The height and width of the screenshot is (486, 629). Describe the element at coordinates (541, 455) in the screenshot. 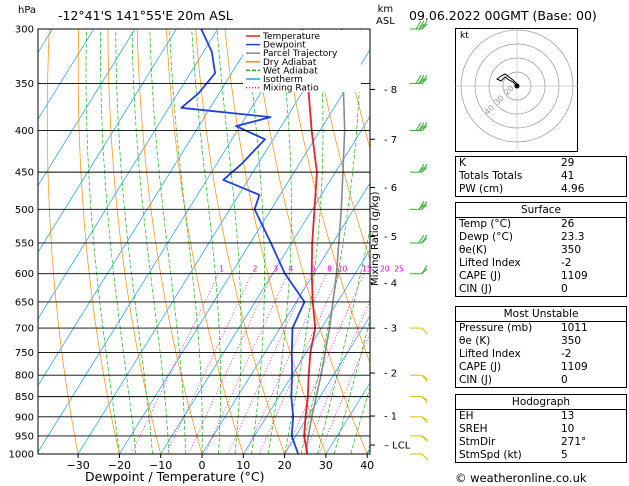

I see `hodo-row: StmSpd (kt) 5` at that location.